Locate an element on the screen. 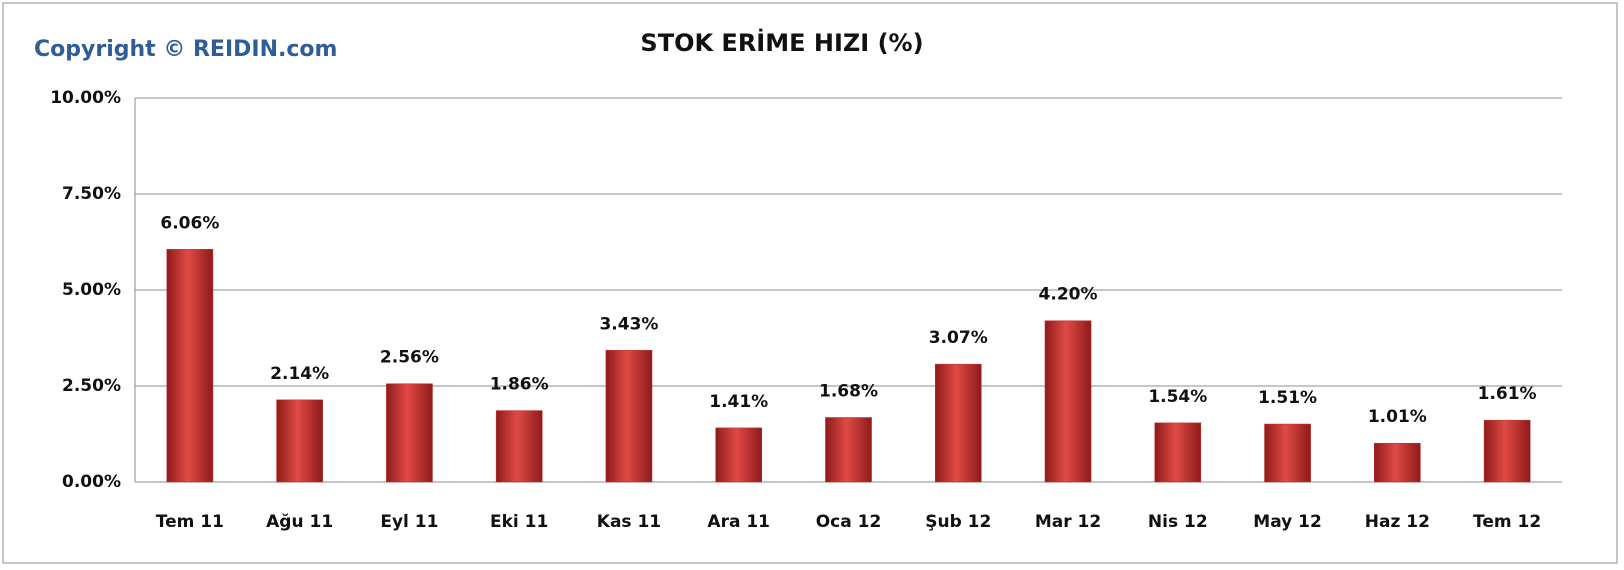  value-label: 2.56% is located at coordinates (409, 358).